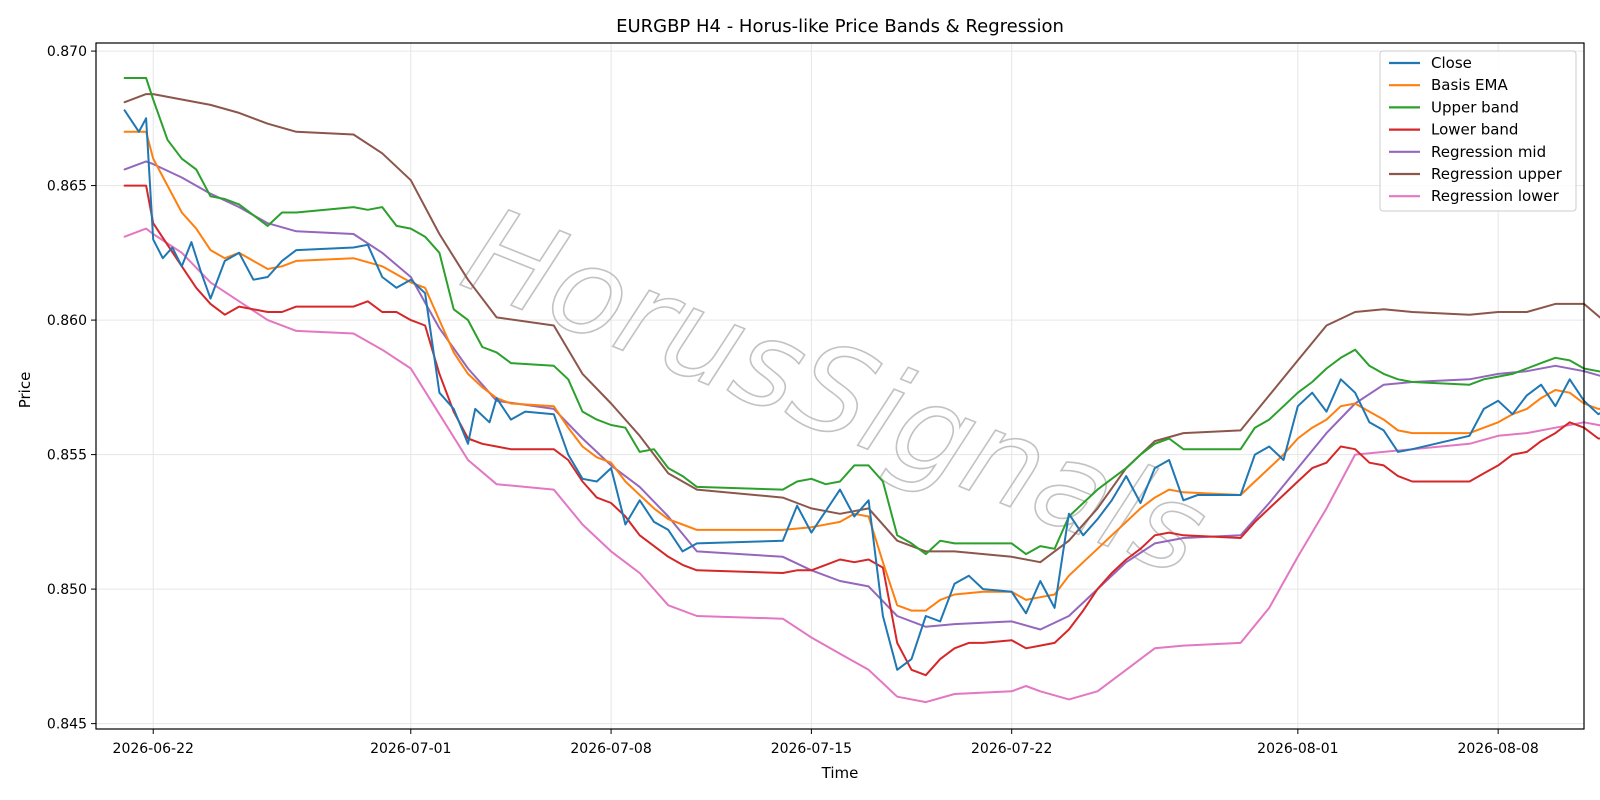 The height and width of the screenshot is (800, 1600). I want to click on y-tick-label: 0.870, so click(67, 52).